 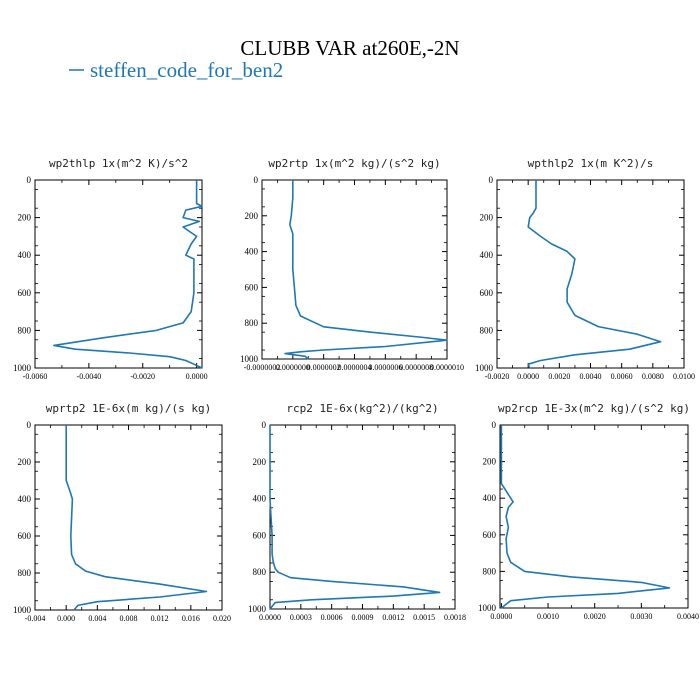 What do you see at coordinates (641, 616) in the screenshot?
I see `x-tick-label: 0.0030` at bounding box center [641, 616].